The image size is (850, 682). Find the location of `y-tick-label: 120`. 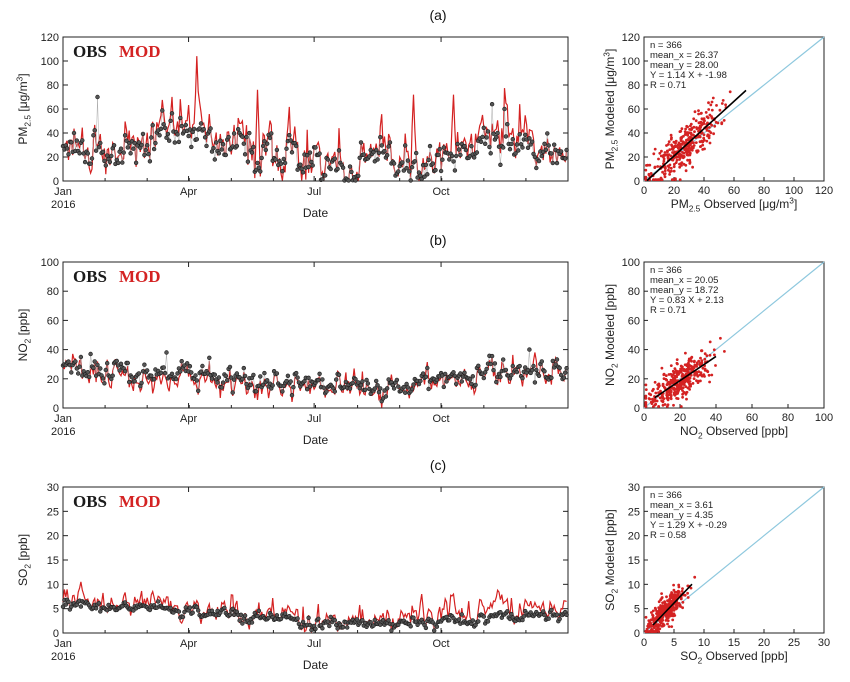

y-tick-label: 120 is located at coordinates (631, 38).